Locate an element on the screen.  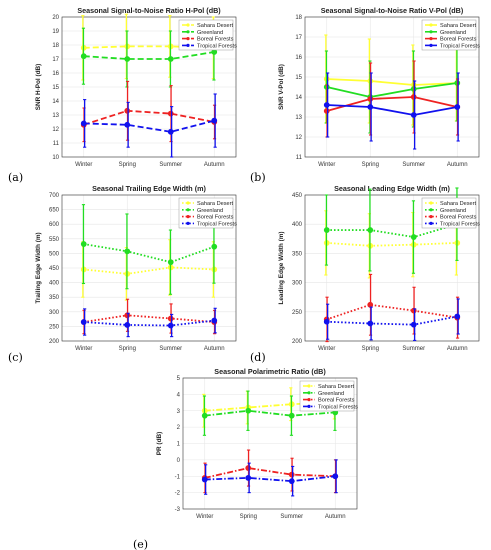
y-tick-label: 5 is located at coordinates (179, 379).